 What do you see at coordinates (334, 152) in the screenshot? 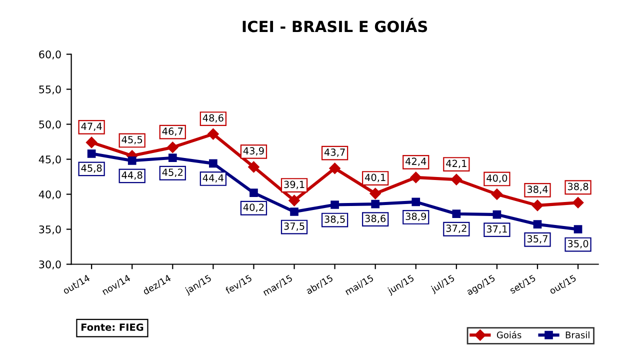
I see `data-label: 43,7` at bounding box center [334, 152].